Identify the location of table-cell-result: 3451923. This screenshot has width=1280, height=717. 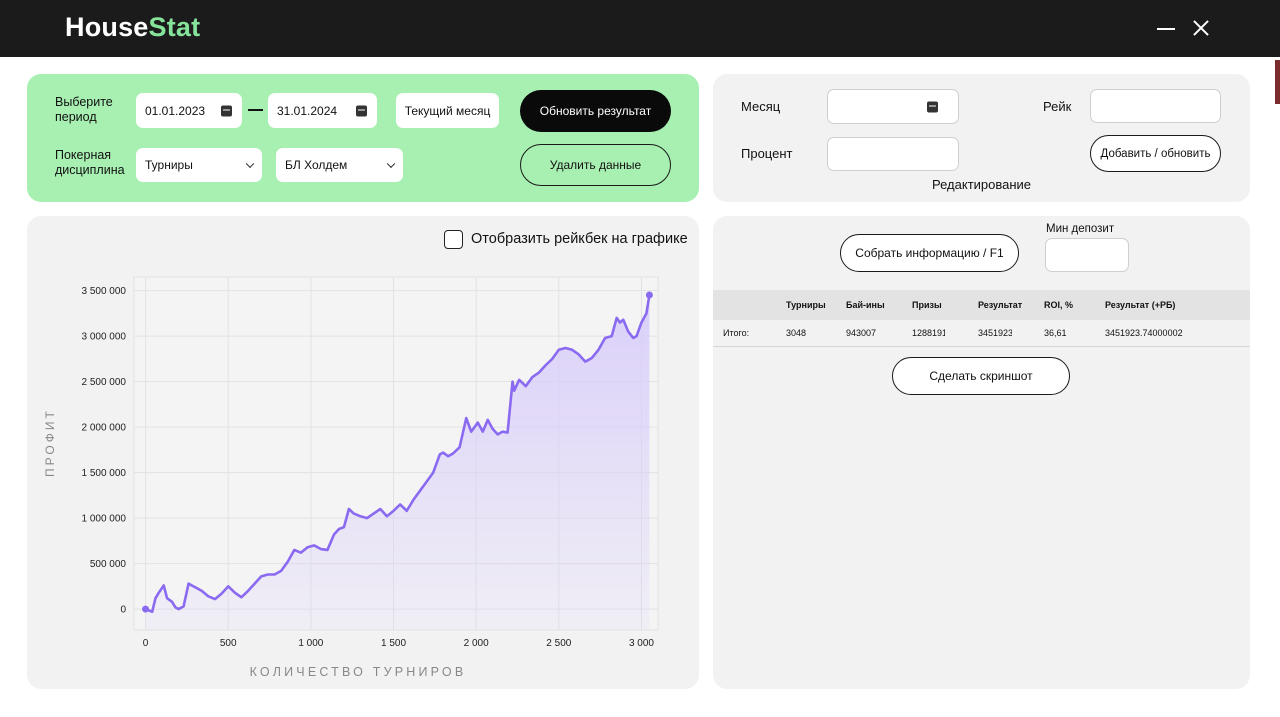
(995, 333).